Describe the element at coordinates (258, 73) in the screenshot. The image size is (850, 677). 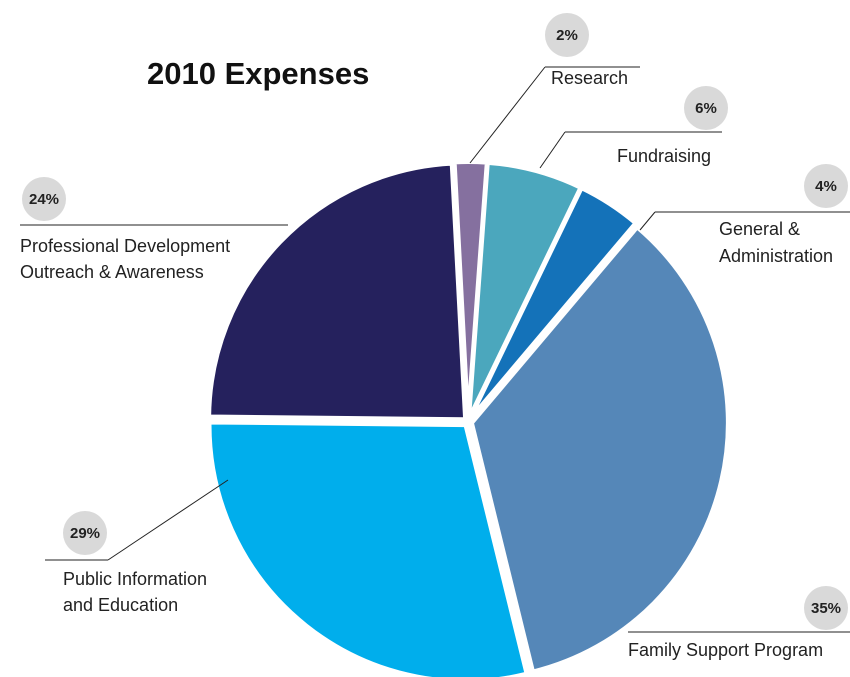
I see `chart-title: 2010 Expenses` at that location.